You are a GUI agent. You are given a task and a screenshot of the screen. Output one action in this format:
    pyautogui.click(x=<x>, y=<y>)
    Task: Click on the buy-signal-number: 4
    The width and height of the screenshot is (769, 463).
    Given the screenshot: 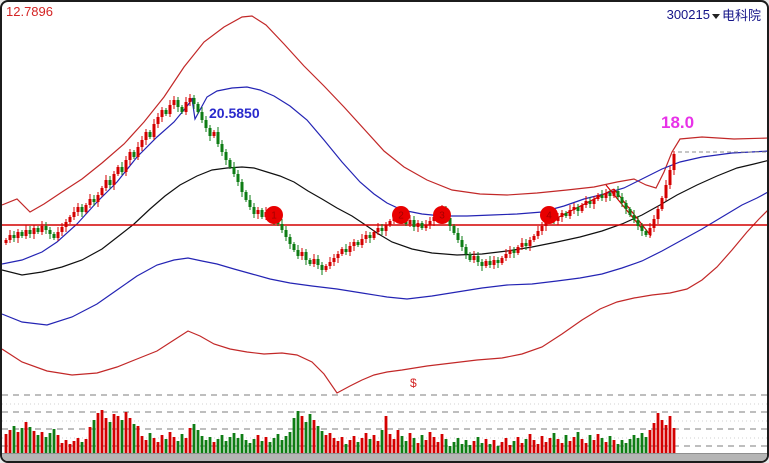 What is the action you would take?
    pyautogui.click(x=549, y=216)
    